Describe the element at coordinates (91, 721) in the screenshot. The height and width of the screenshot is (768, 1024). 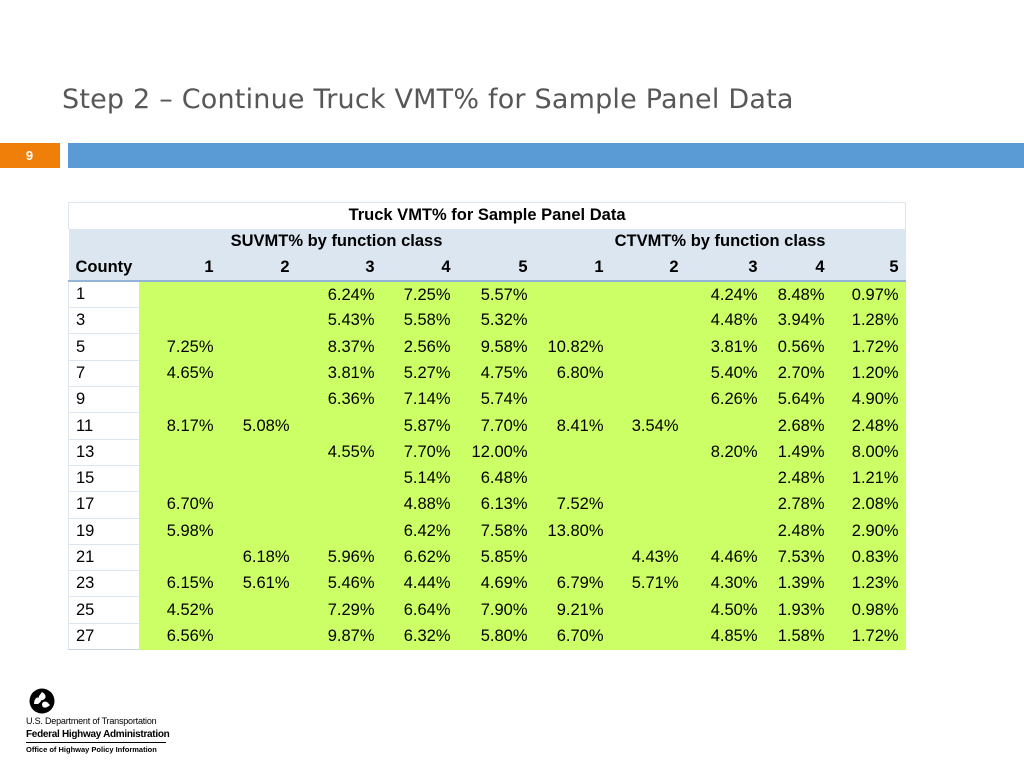
I see `logo-department-text: U.S. Department of Transportation` at that location.